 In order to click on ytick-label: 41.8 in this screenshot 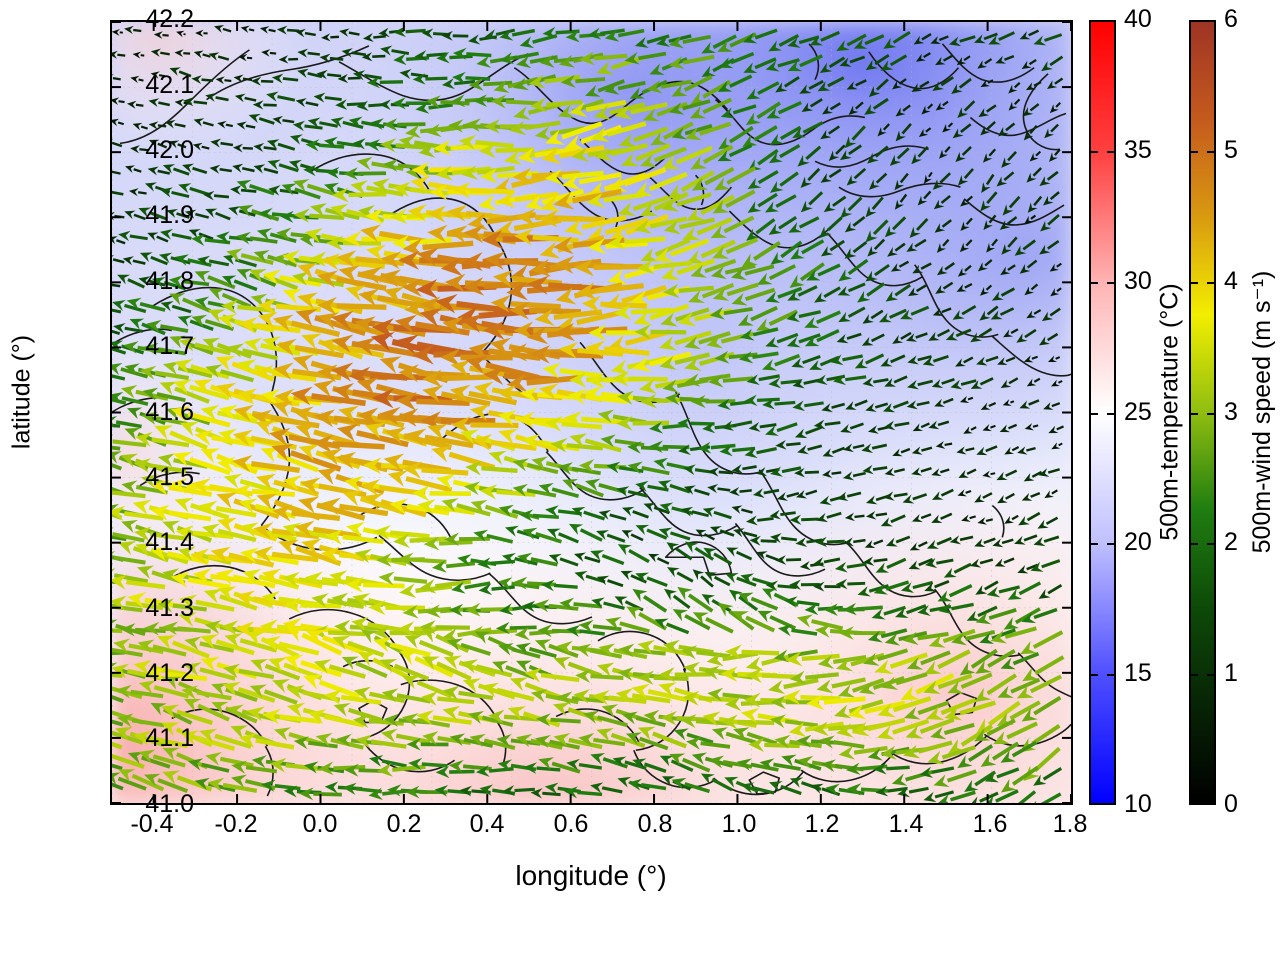, I will do `click(169, 281)`.